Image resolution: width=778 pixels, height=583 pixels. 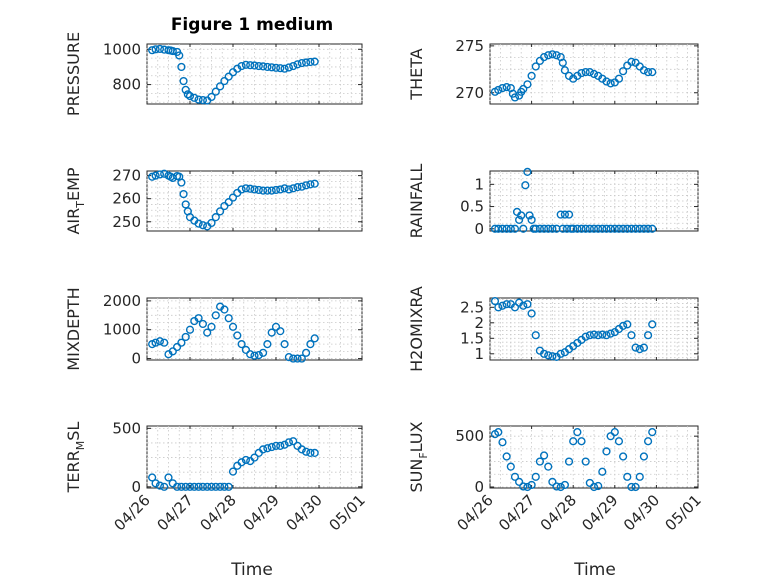 I want to click on y-axis-label: H2OMIXRA, so click(x=416, y=329).